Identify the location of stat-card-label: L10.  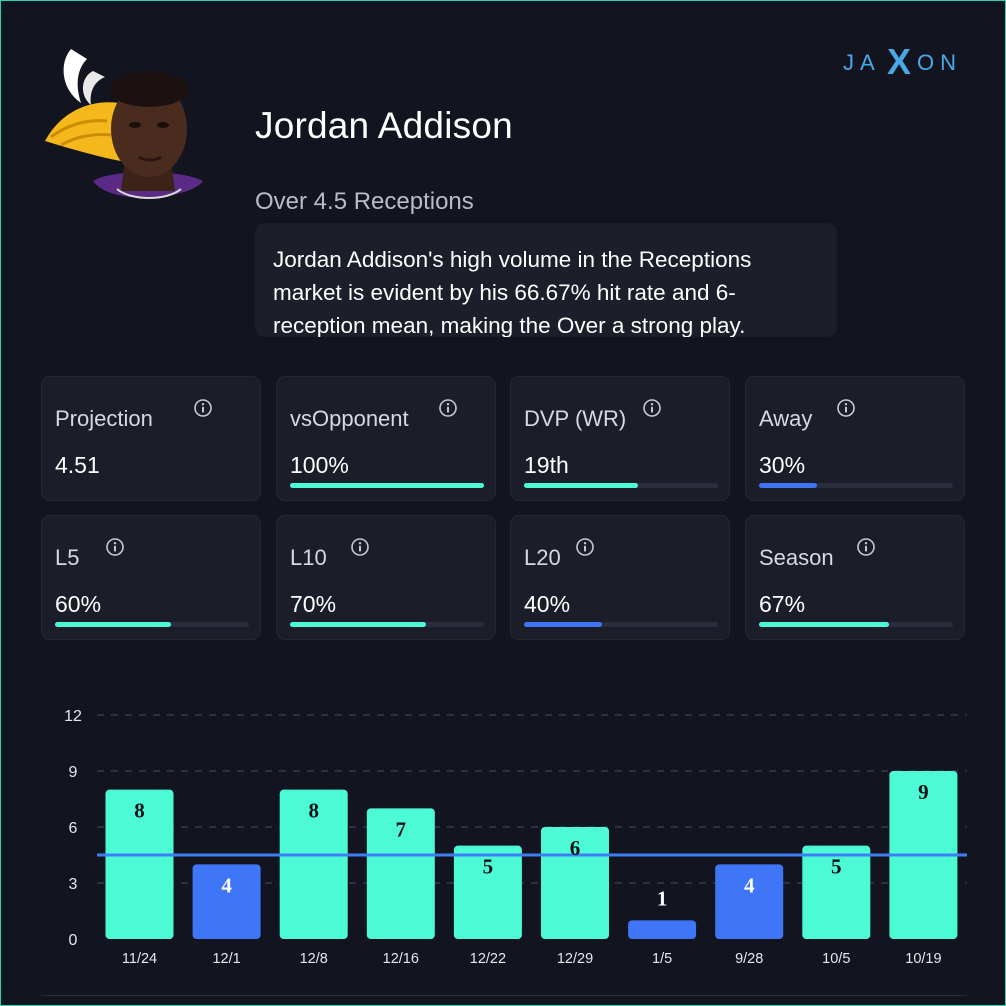
(308, 557).